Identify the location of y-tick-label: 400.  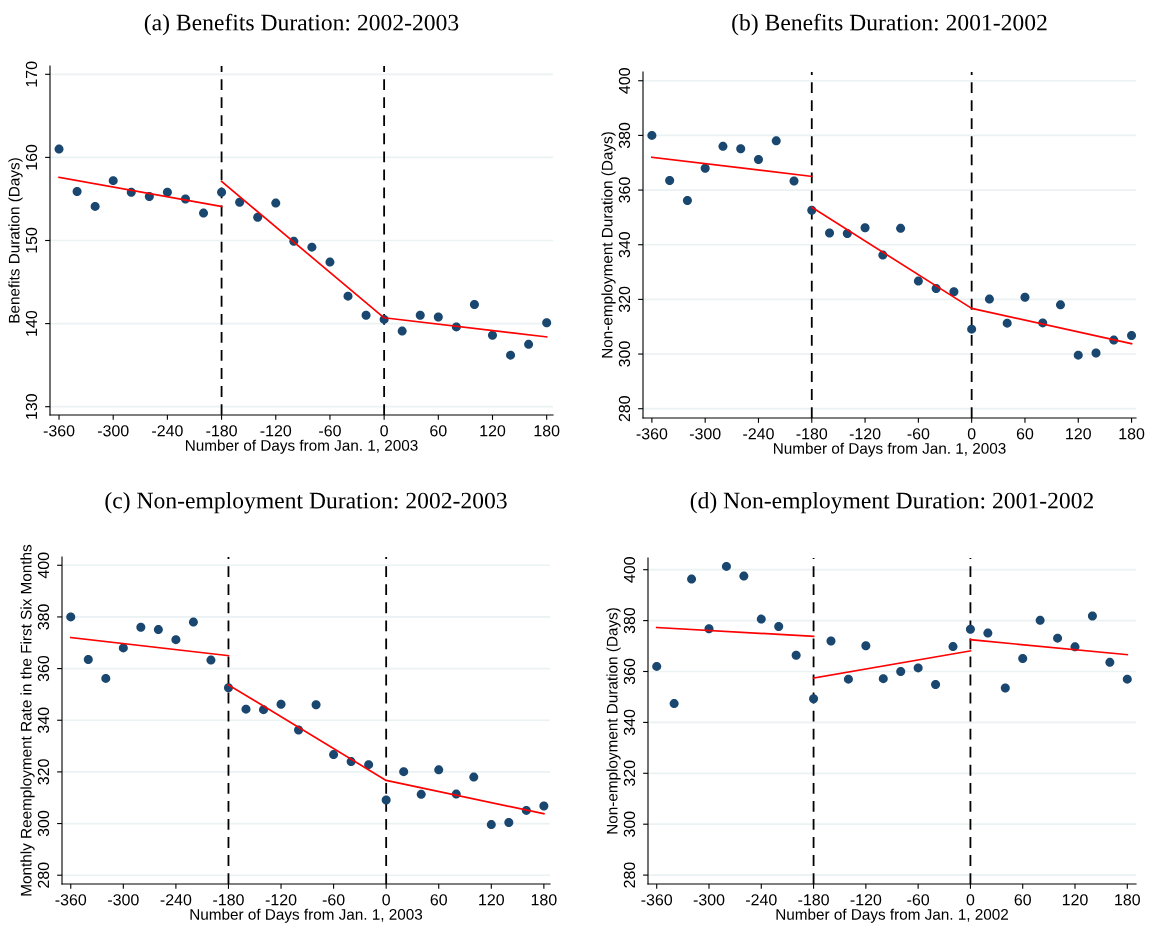
(43, 565).